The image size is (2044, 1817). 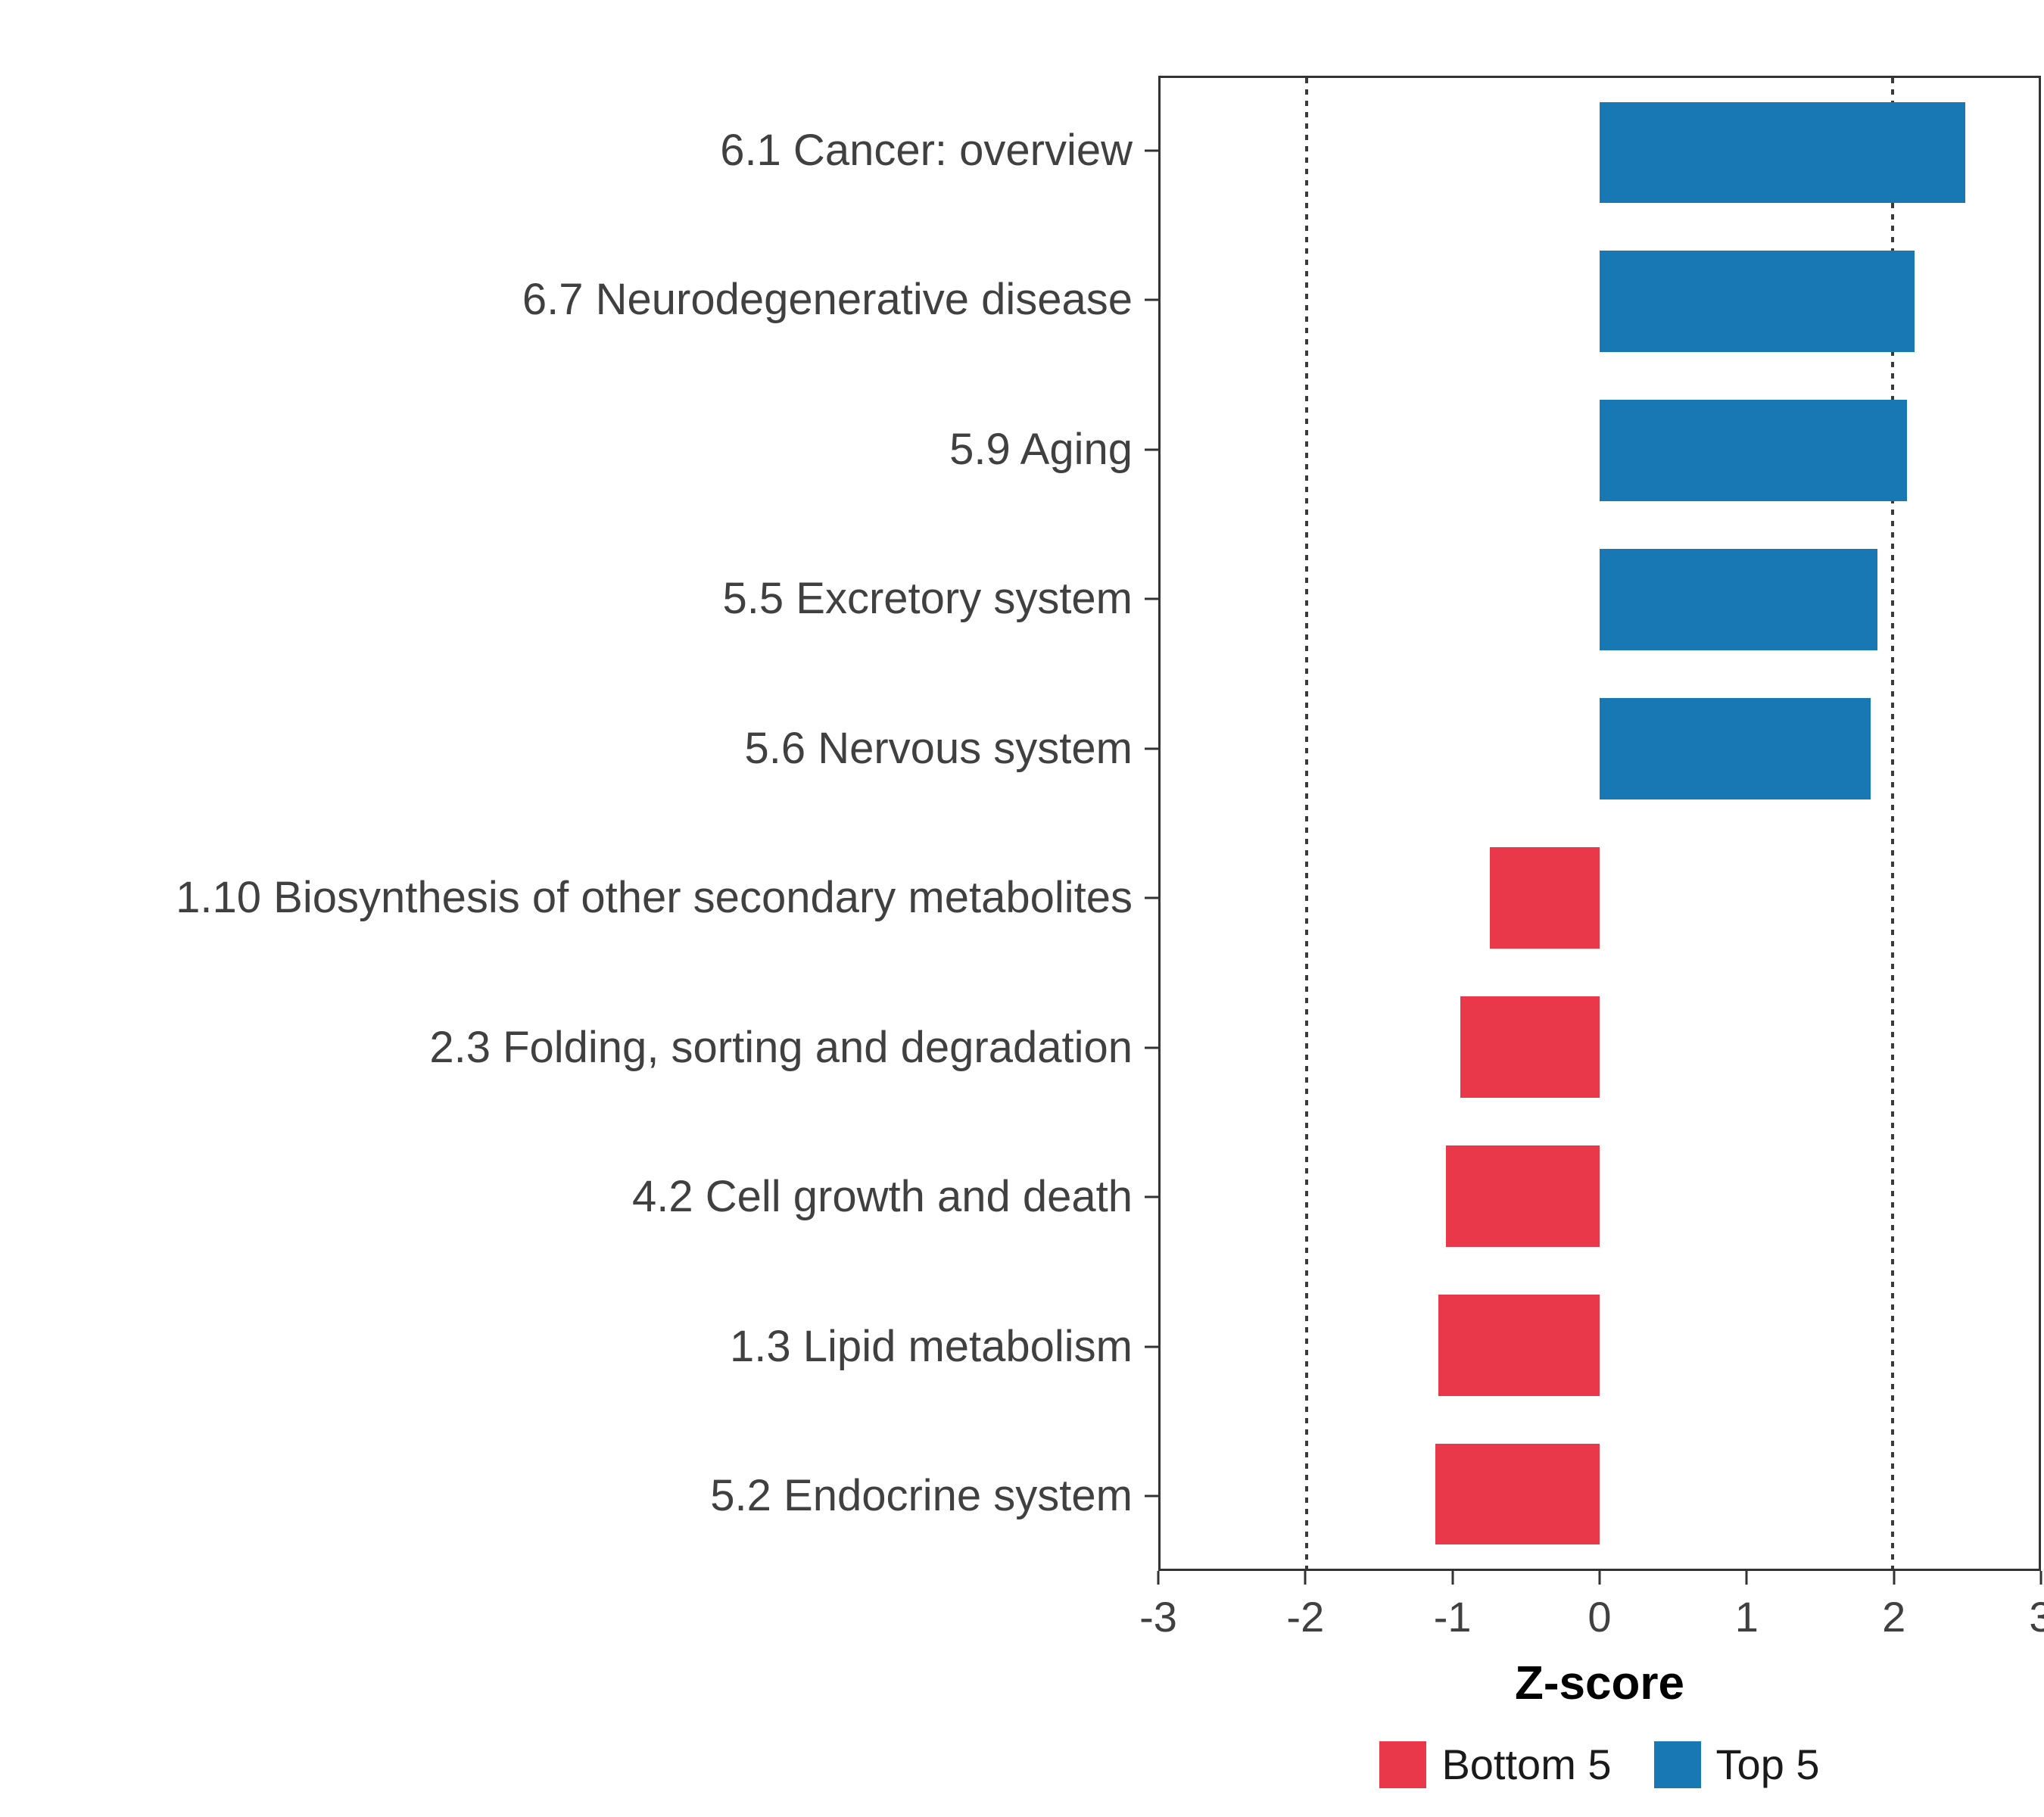 I want to click on x-tick-label--1: -1, so click(x=1452, y=1617).